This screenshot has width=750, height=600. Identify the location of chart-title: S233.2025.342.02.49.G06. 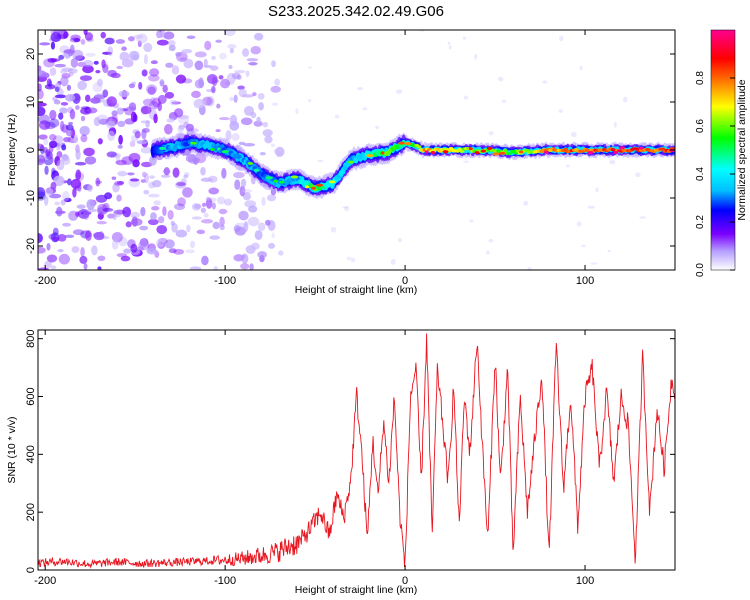
(356, 11).